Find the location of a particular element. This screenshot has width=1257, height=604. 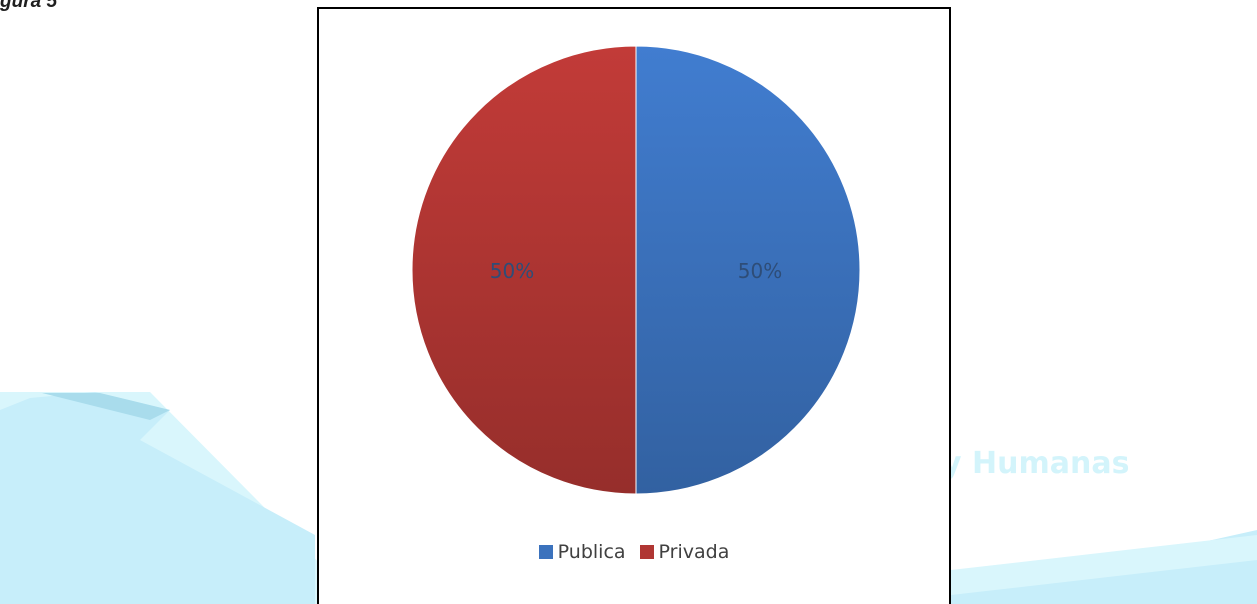

pie-label-privada: 50% is located at coordinates (512, 271).